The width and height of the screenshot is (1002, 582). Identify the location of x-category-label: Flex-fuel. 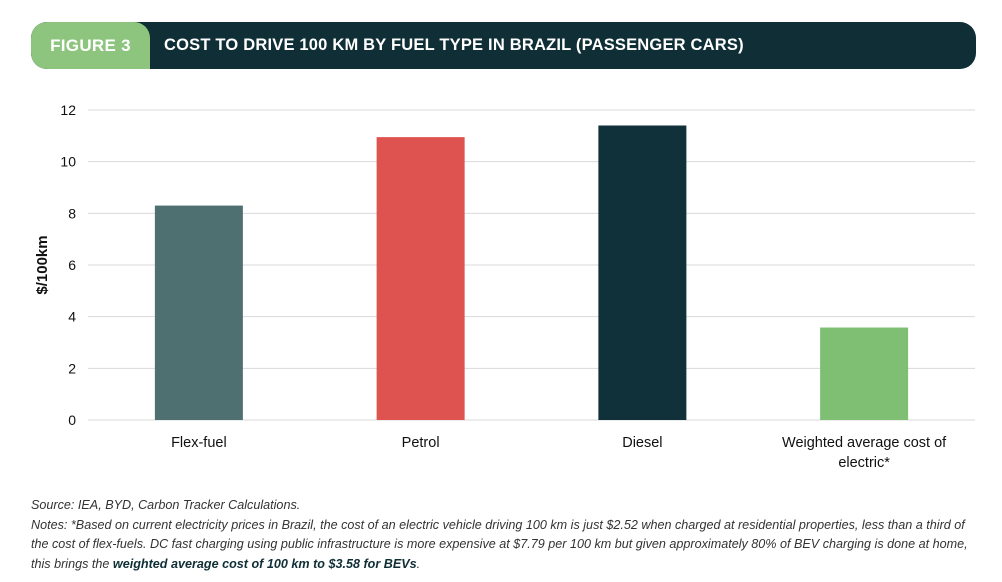
(199, 443).